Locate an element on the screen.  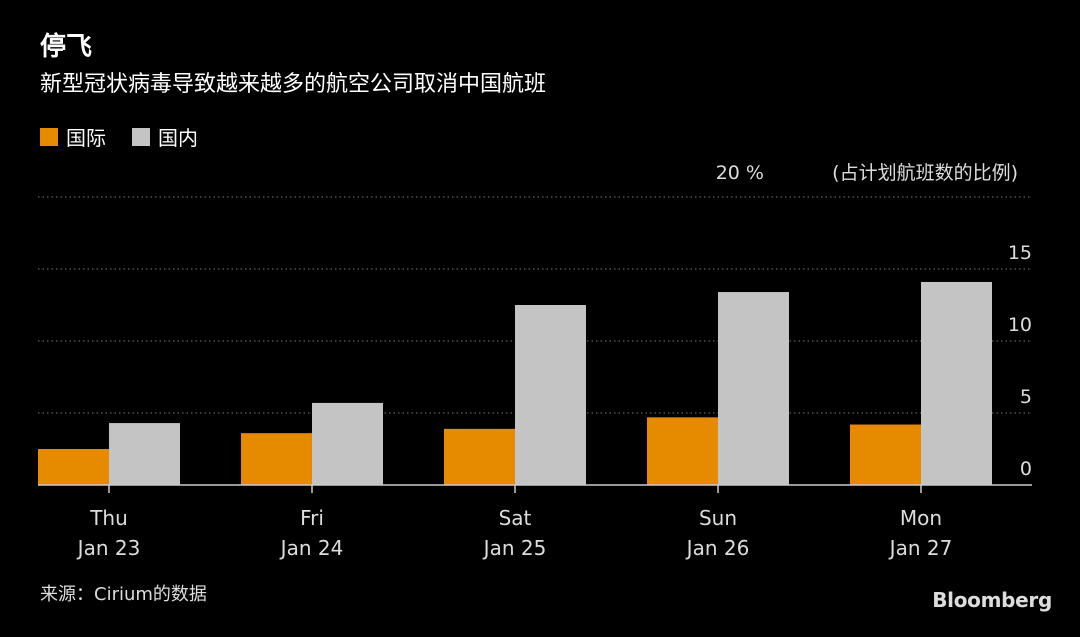
legend: 国际 国内 is located at coordinates (132, 136).